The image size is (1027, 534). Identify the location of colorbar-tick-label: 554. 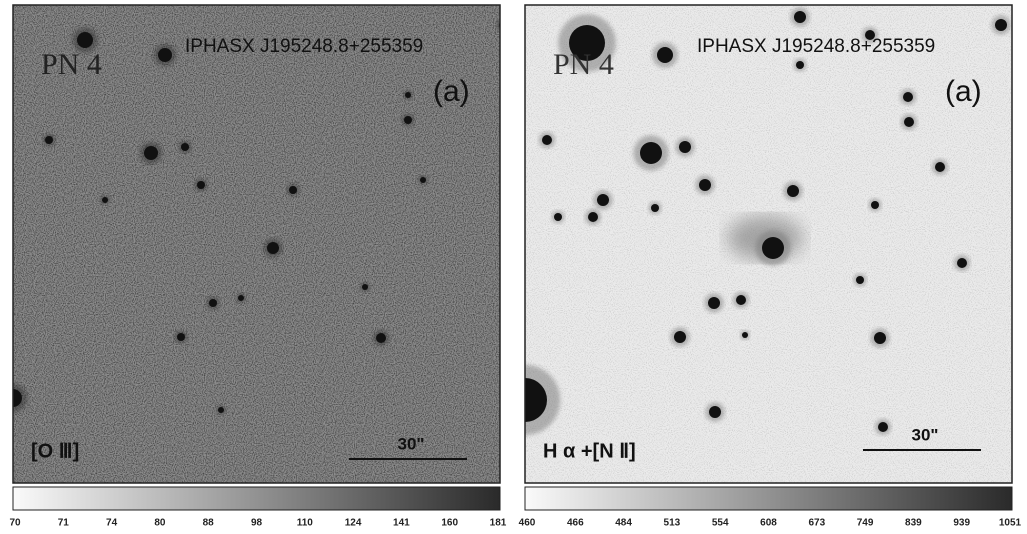
(720, 523).